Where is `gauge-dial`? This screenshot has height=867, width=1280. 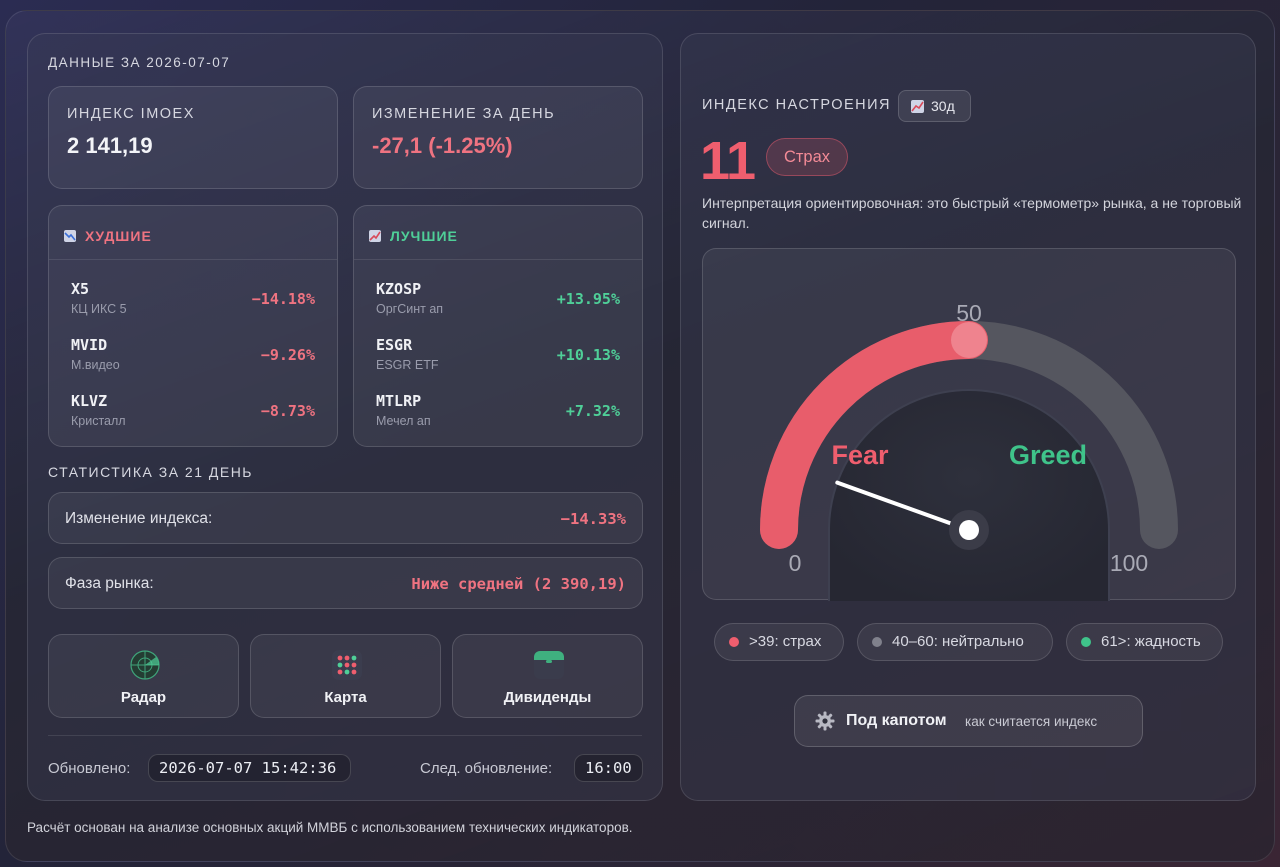
gauge-dial is located at coordinates (969, 495).